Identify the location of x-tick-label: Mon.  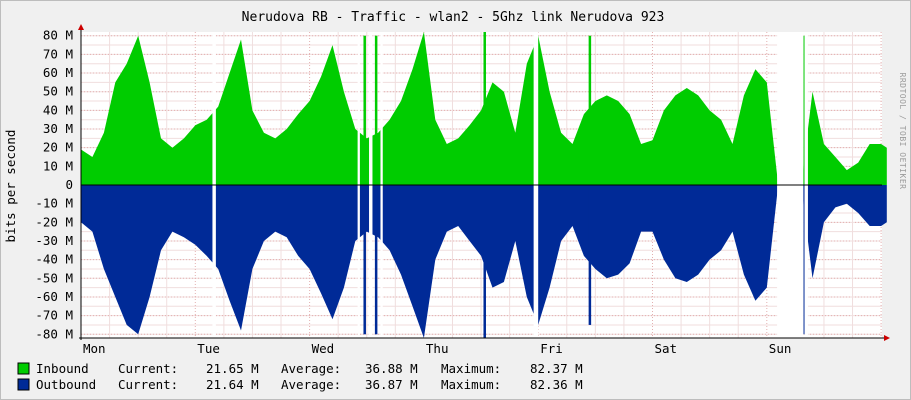
(94, 348).